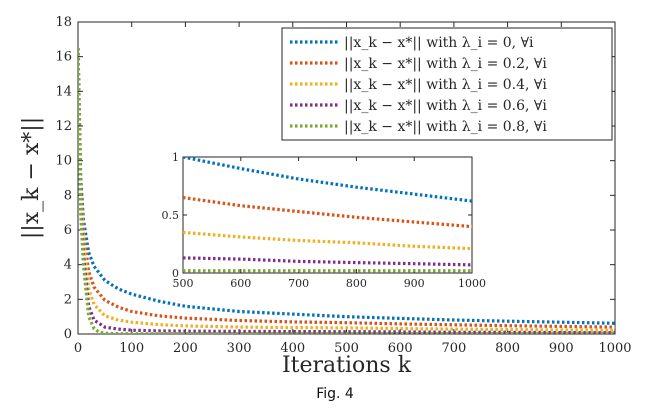 This screenshot has width=667, height=411. I want to click on x-tick-label: 900, so click(561, 348).